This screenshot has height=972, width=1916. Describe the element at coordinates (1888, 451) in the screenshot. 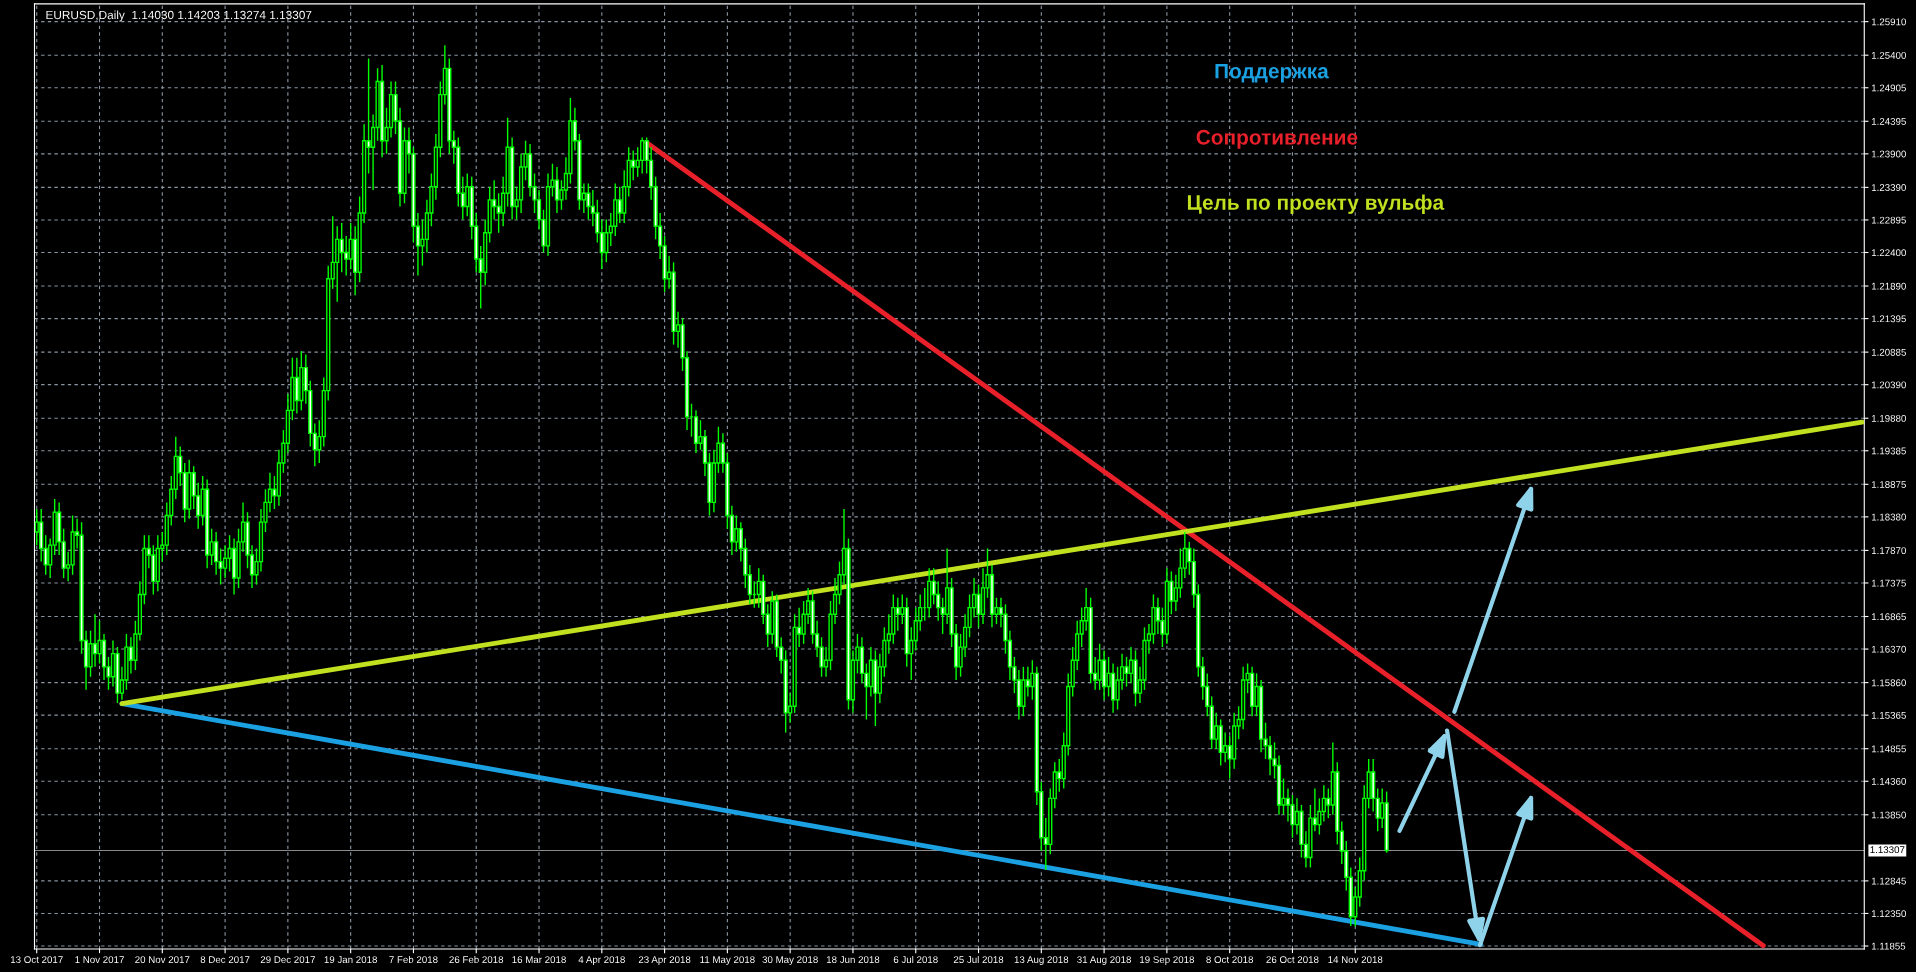

I see `y-tick-label: 1.19385` at that location.